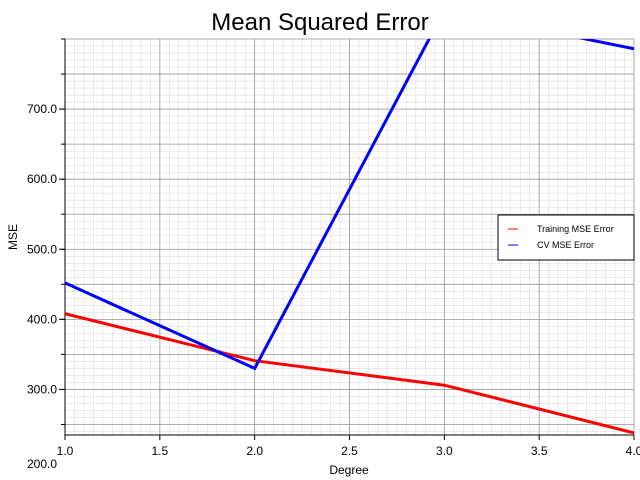  Describe the element at coordinates (349, 470) in the screenshot. I see `x-axis-label: Degree` at that location.